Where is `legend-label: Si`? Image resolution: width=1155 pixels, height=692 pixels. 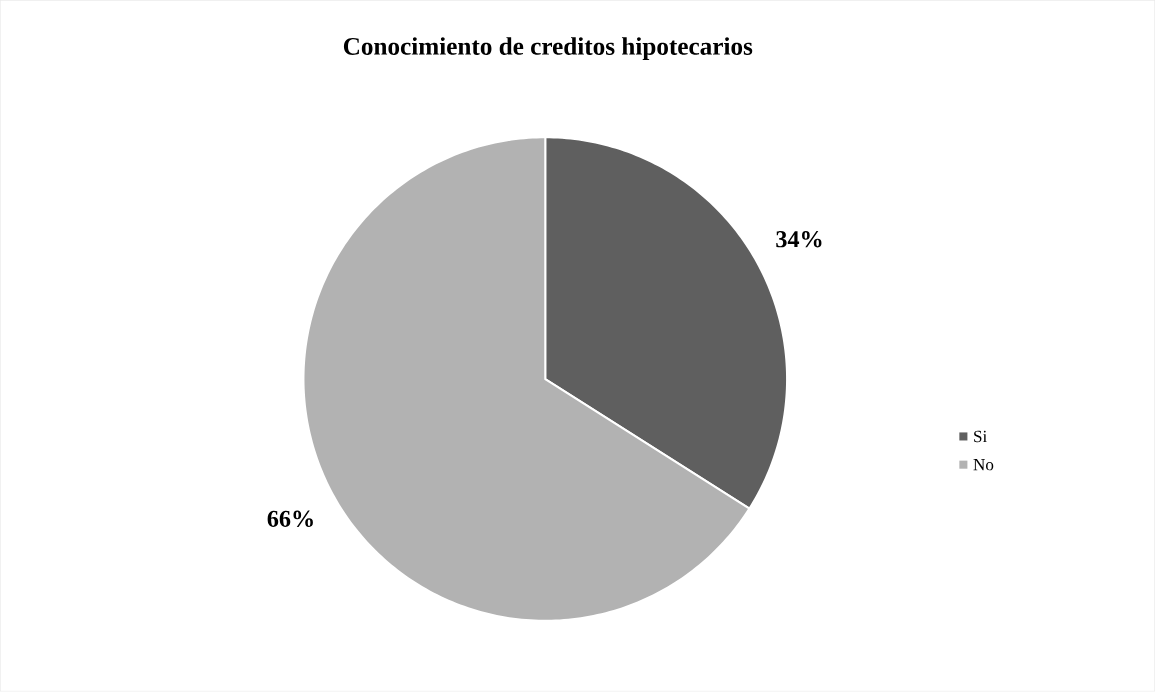
legend-label: Si is located at coordinates (980, 436).